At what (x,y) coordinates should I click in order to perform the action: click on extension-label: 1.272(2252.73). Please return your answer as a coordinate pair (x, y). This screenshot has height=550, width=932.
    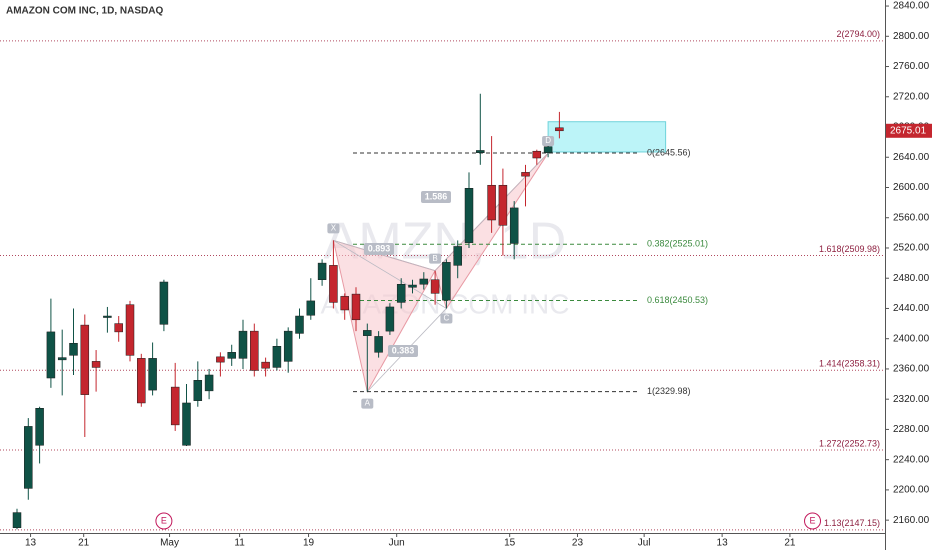
    Looking at the image, I should click on (849, 443).